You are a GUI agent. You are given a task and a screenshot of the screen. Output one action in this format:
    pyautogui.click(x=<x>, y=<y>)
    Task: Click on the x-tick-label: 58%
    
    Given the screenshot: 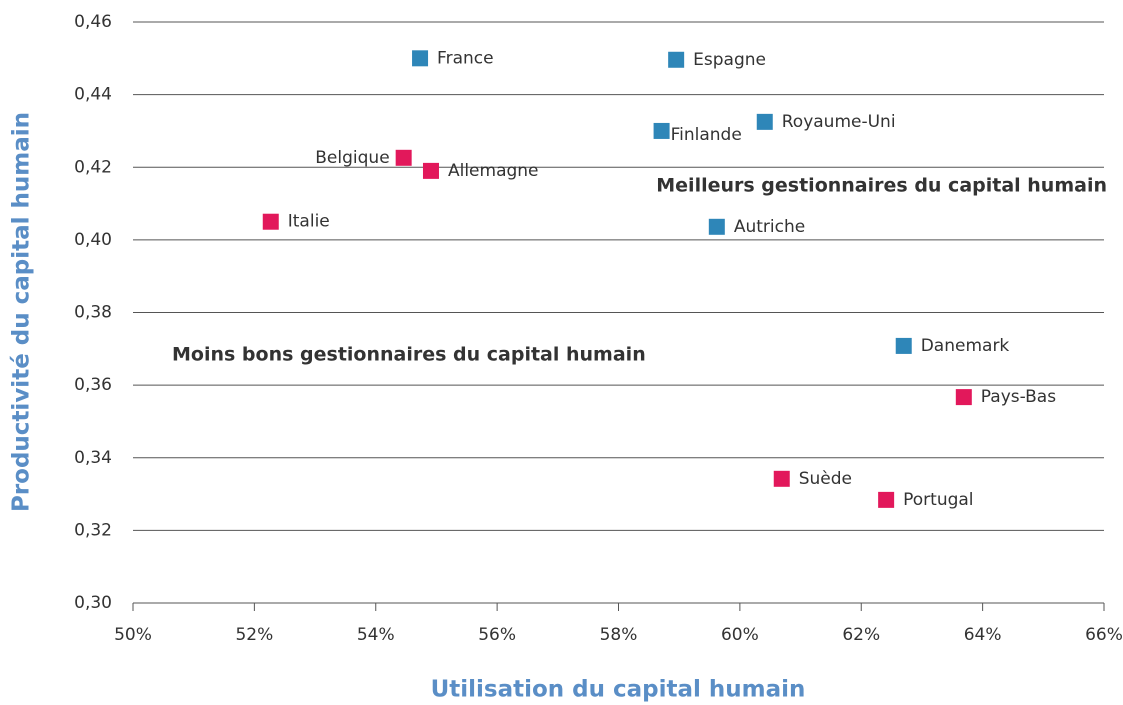 What is the action you would take?
    pyautogui.click(x=619, y=635)
    